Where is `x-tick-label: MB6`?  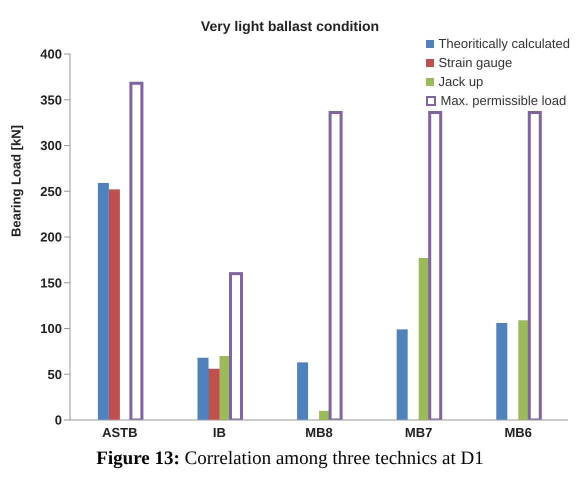
x-tick-label: MB6 is located at coordinates (518, 432).